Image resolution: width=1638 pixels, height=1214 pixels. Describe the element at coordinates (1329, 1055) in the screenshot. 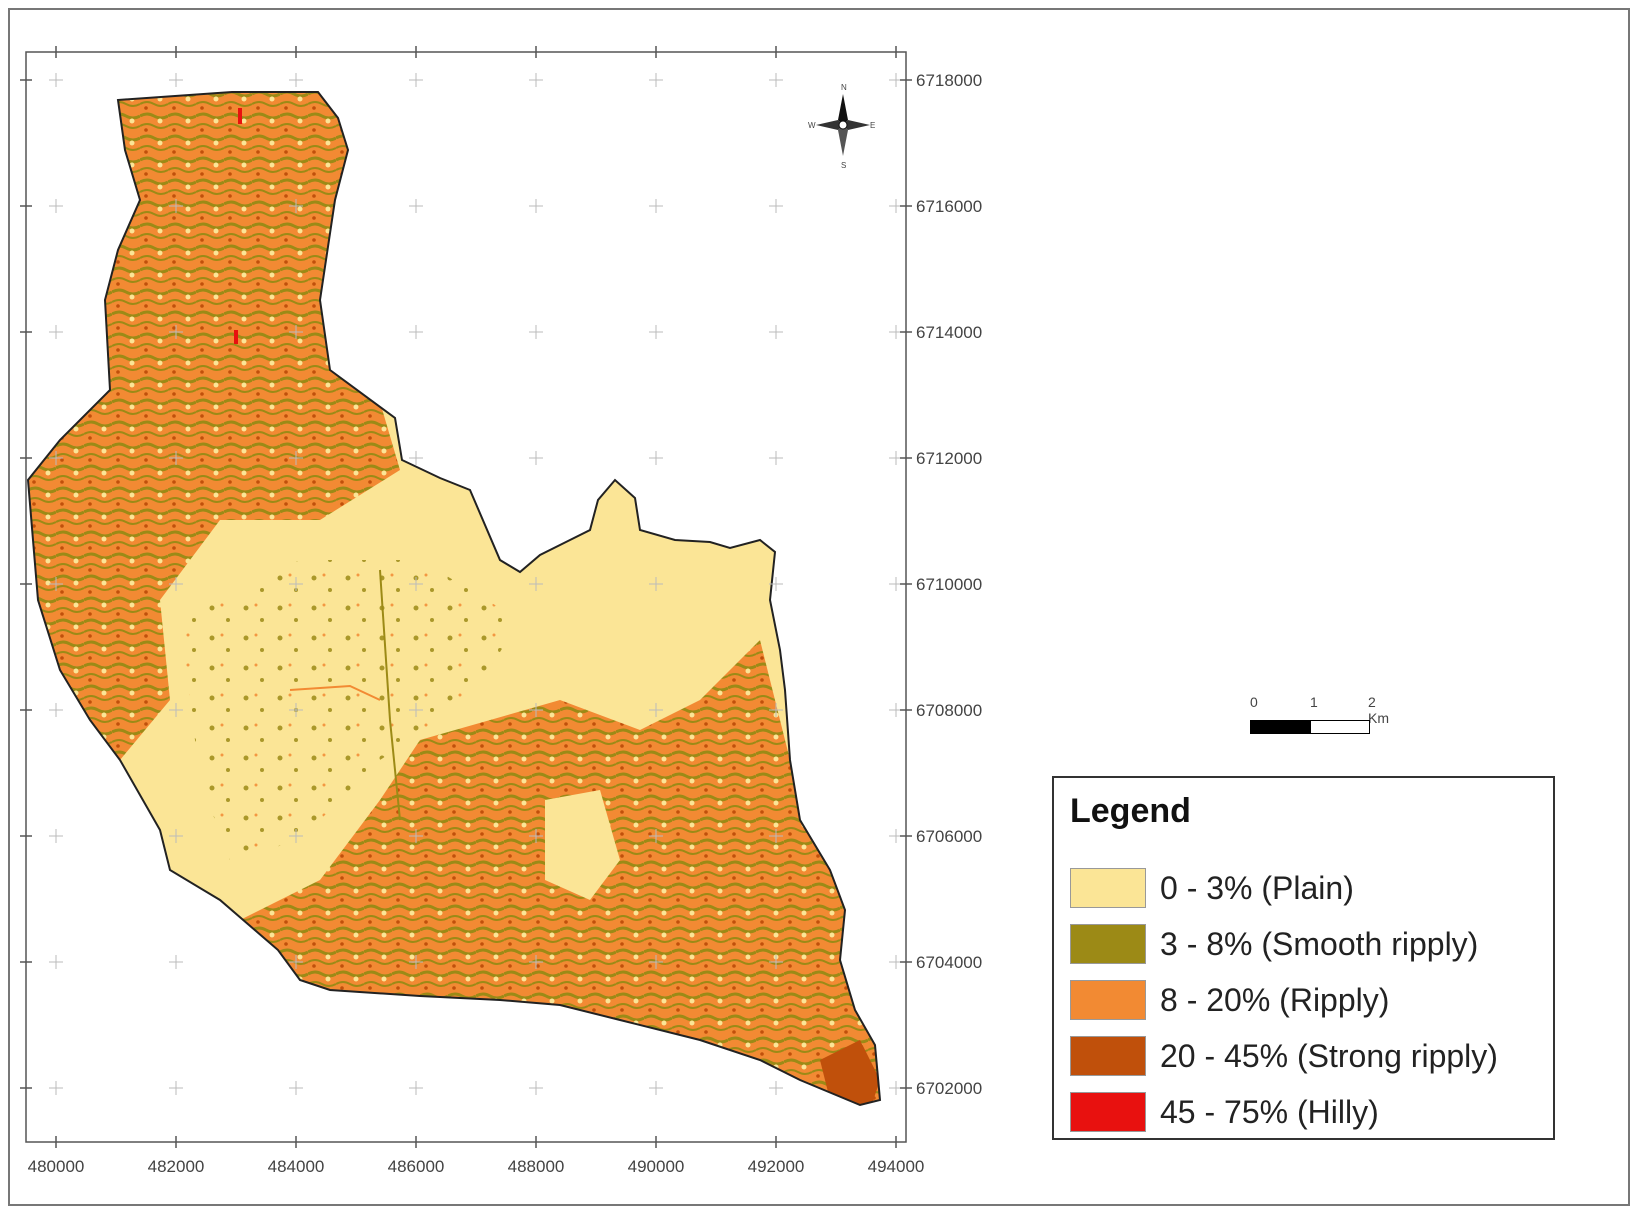

I see `legend-label: 20 - 45% (Strong ripply)` at that location.